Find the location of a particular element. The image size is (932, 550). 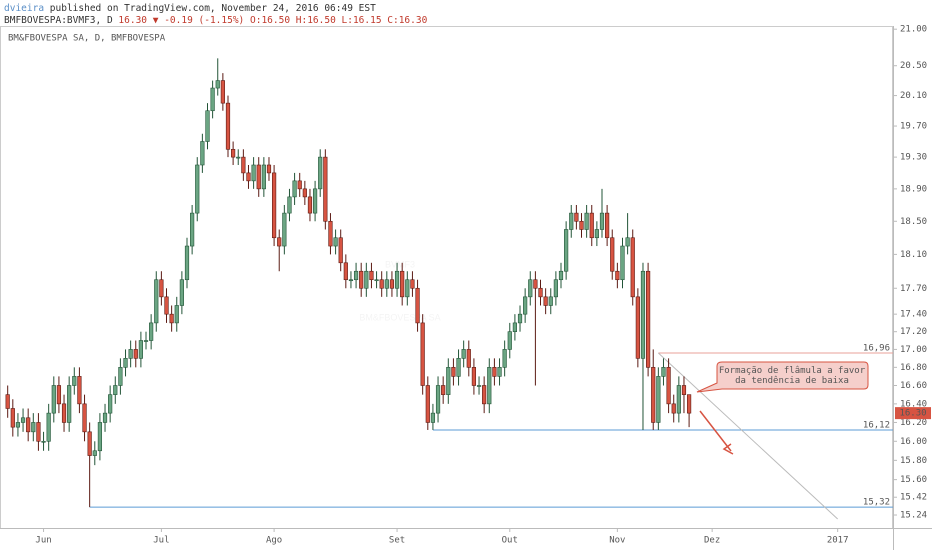

y-tick-label: 18.50 is located at coordinates (913, 222).